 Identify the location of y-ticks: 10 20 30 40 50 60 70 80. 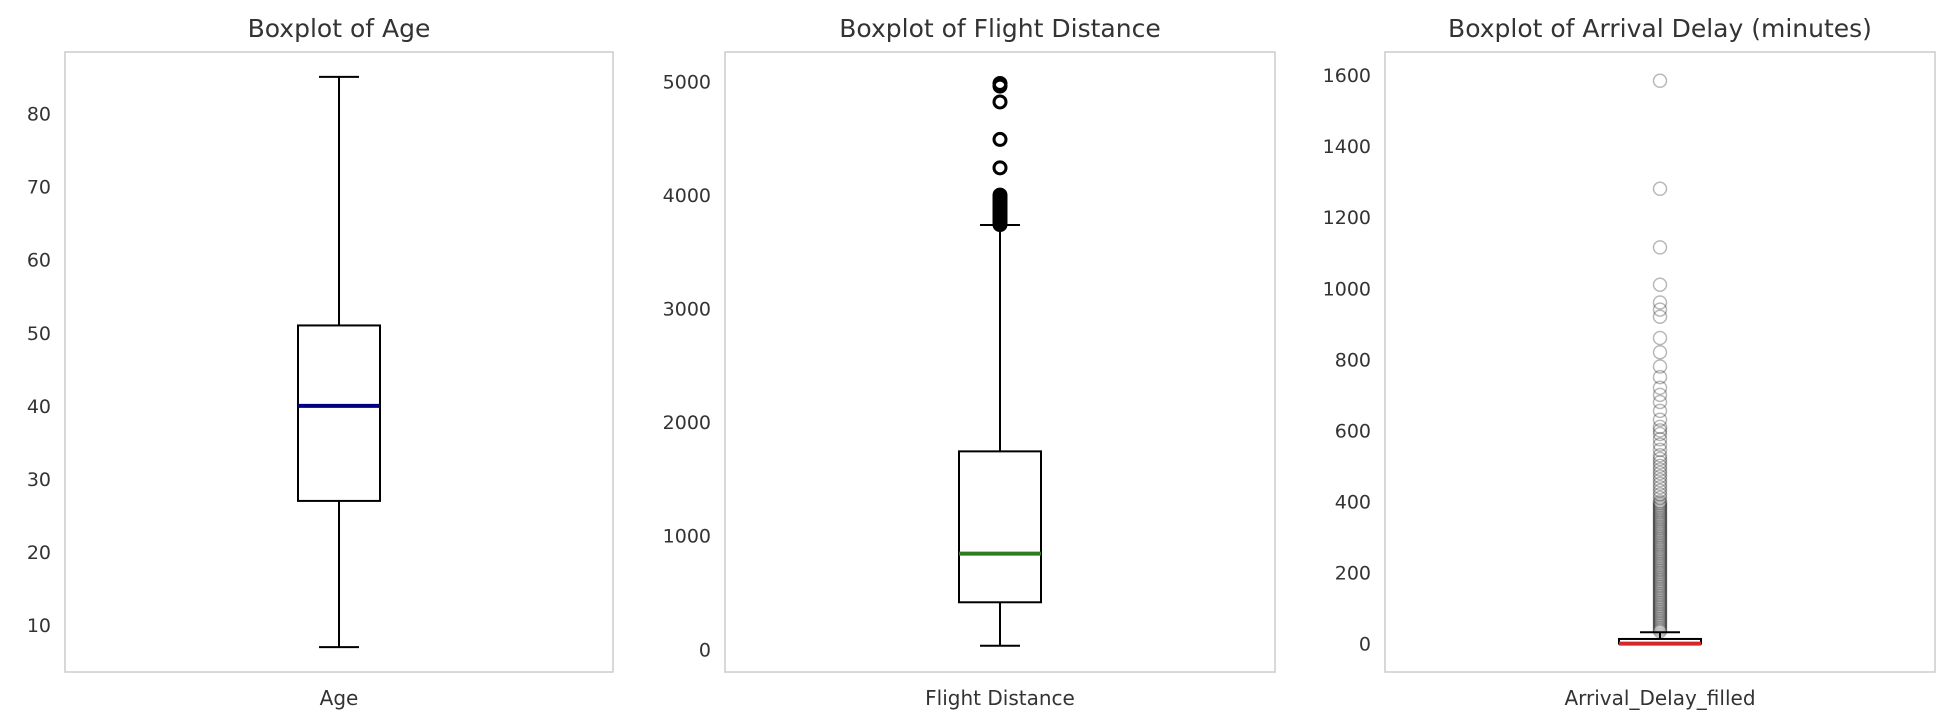
(39, 370).